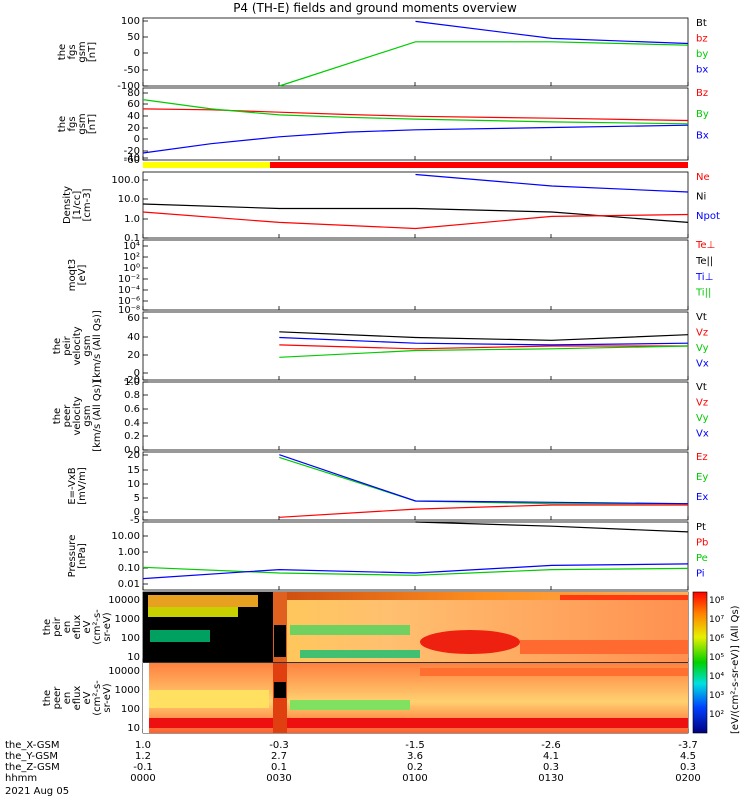  Describe the element at coordinates (702, 135) in the screenshot. I see `legend-Bx: Bx` at that location.